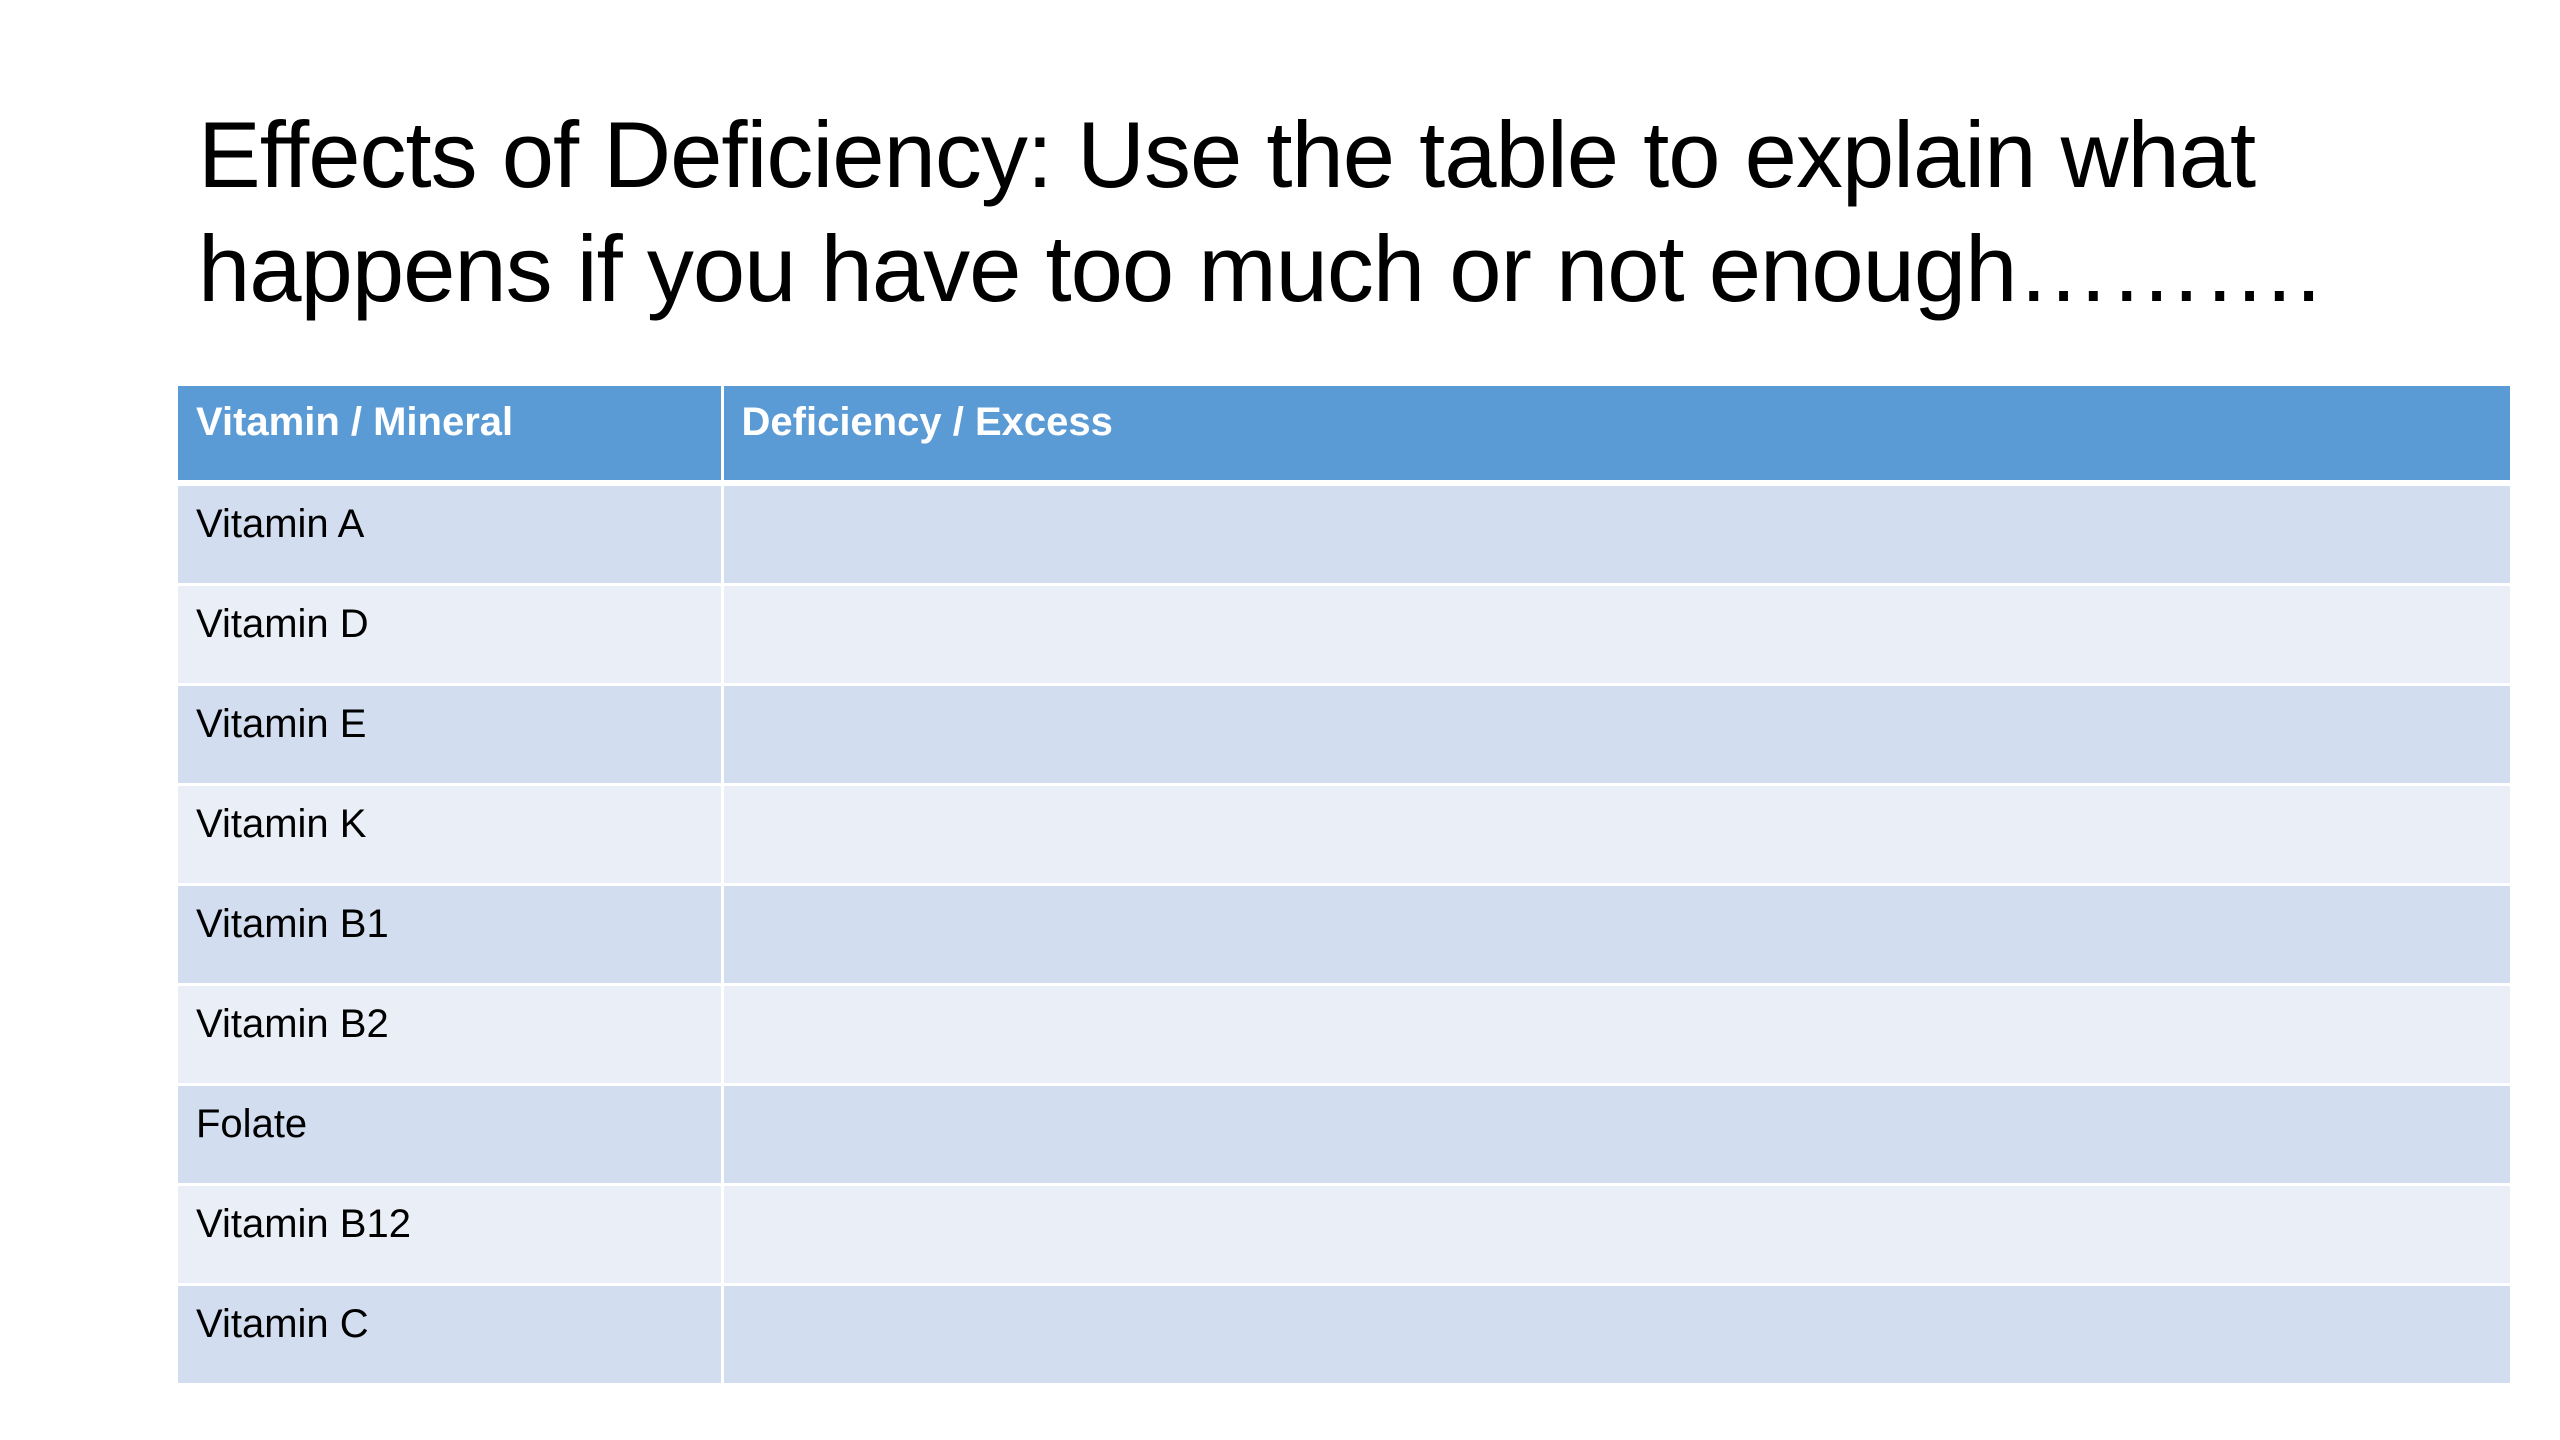 The width and height of the screenshot is (2560, 1440). I want to click on table-row: Vitamin B1, so click(1344, 935).